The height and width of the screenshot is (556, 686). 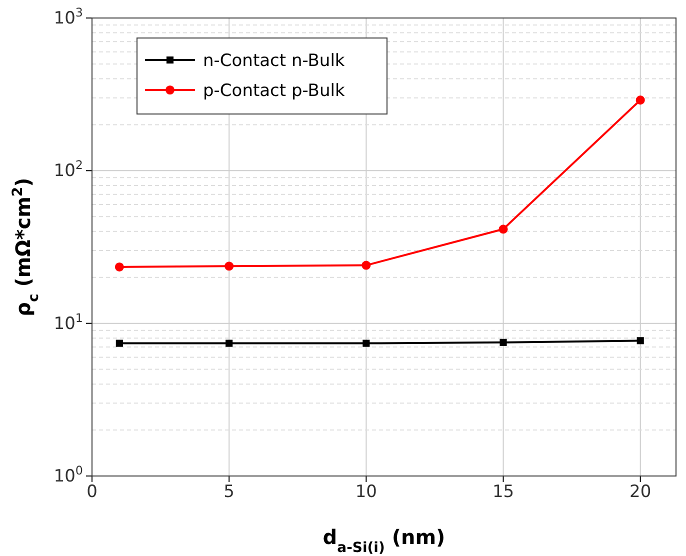 I want to click on x-tick-label: 20, so click(x=641, y=492).